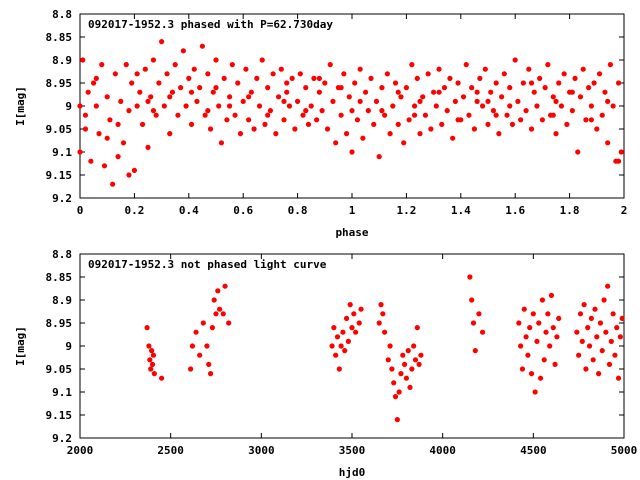 The height and width of the screenshot is (480, 640). I want to click on phased-x-tick-label: 2, so click(624, 210).